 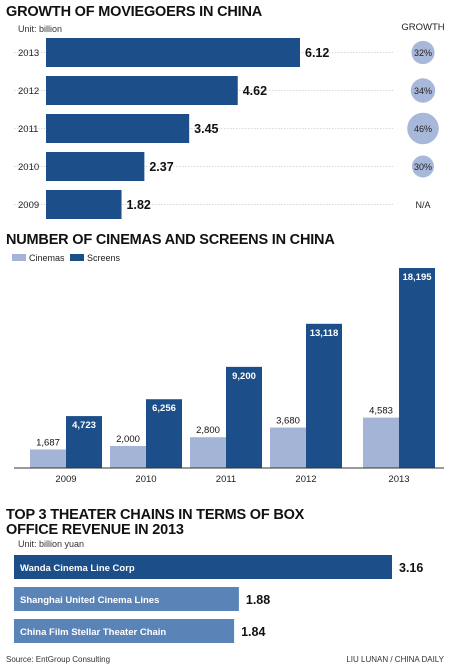 I want to click on theater-chains-unit-label: Unit: billion yuan, so click(x=51, y=544).